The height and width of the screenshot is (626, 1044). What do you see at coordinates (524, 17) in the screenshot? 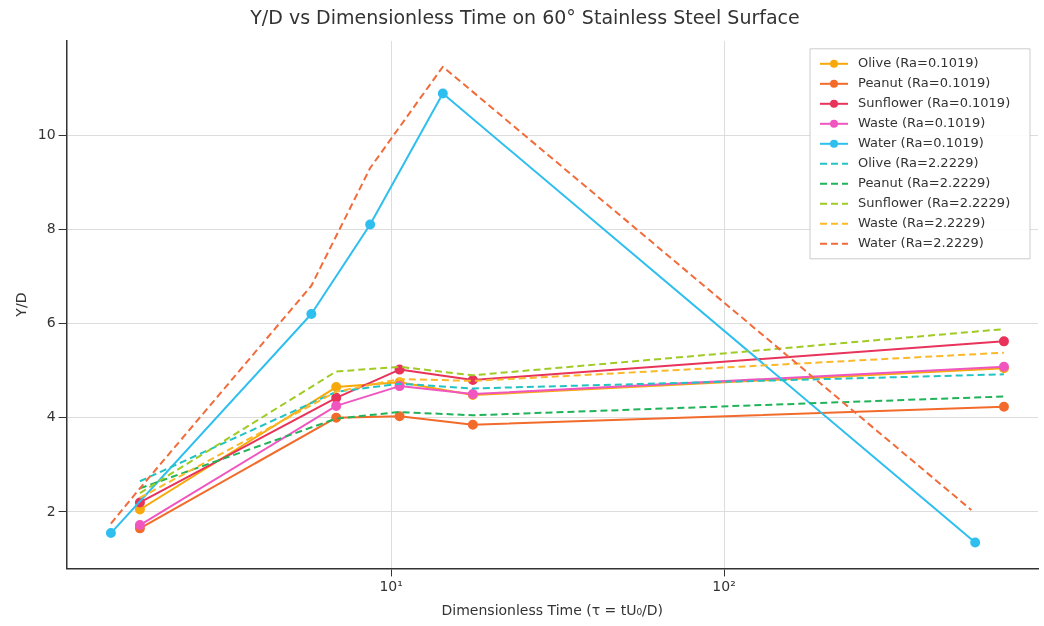
I see `chart-title: Y/D vs Dimensionless Time on 60° Stainless Steel Surface` at bounding box center [524, 17].